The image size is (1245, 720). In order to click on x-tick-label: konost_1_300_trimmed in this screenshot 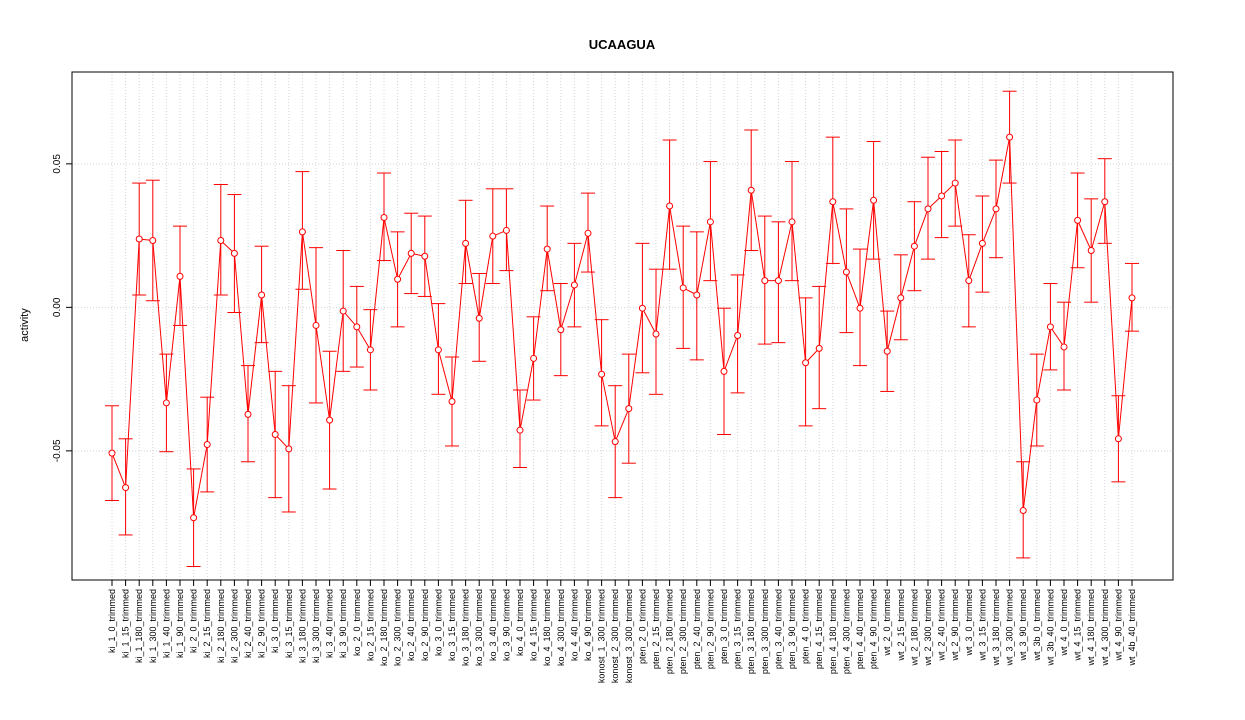, I will do `click(602, 636)`.